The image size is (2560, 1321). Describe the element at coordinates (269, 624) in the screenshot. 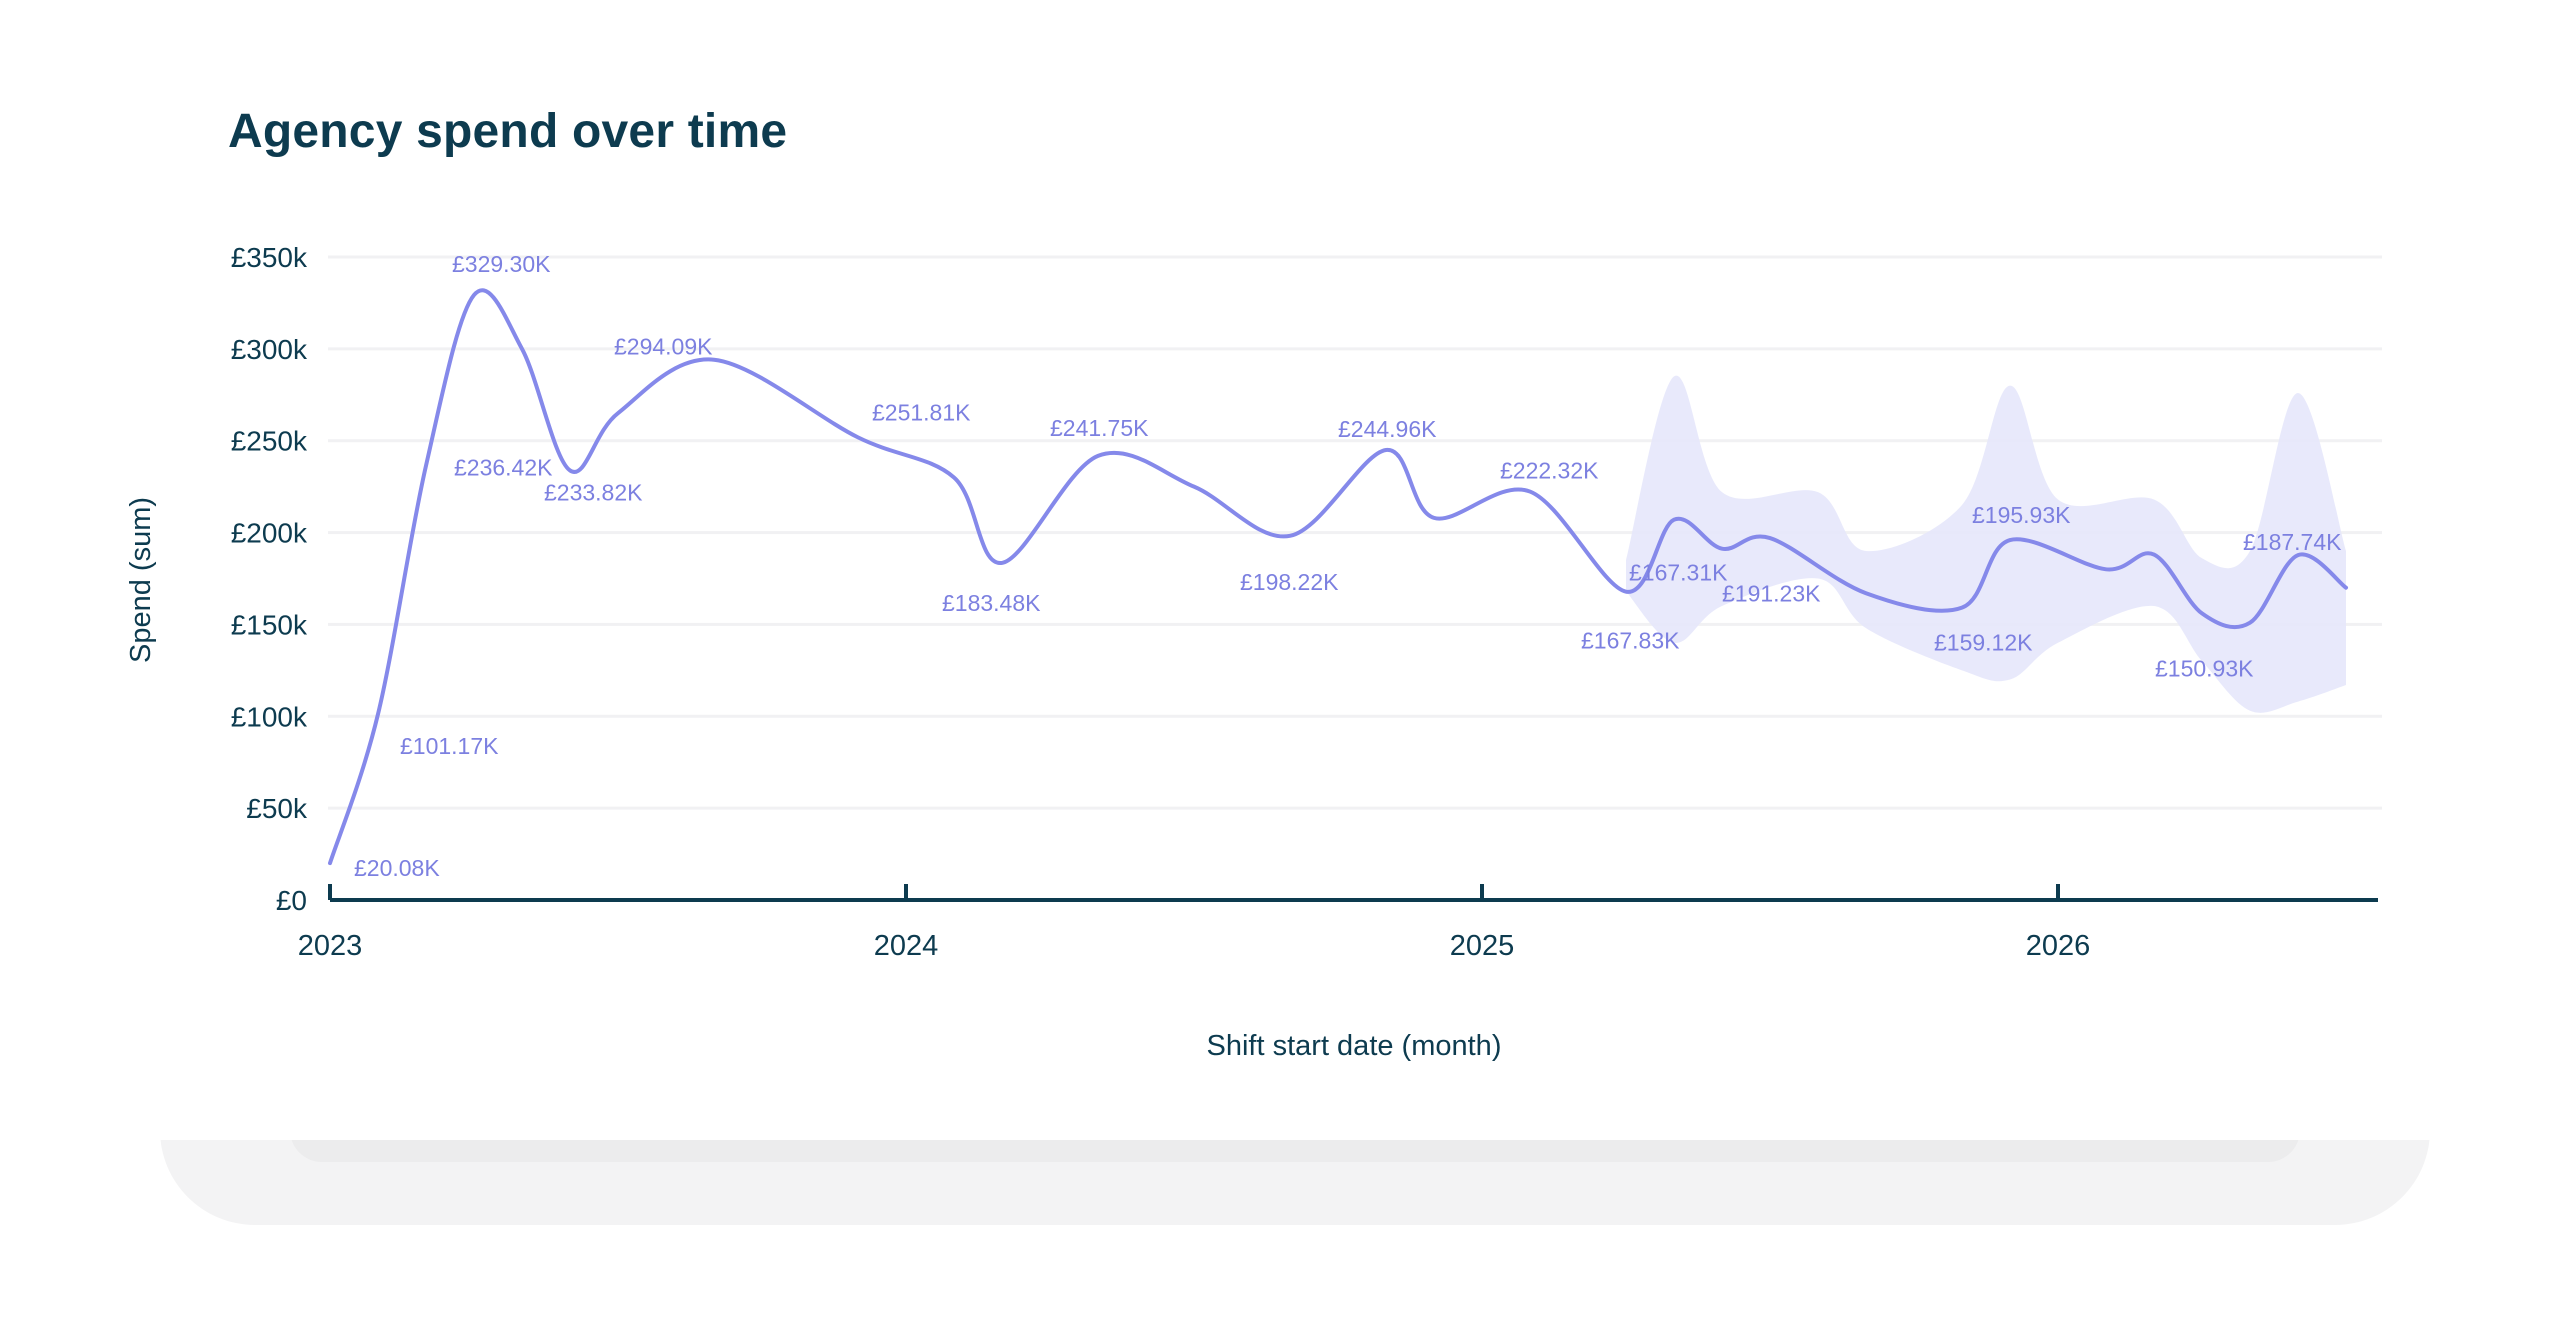

I see `y-tick-label: £150k` at that location.